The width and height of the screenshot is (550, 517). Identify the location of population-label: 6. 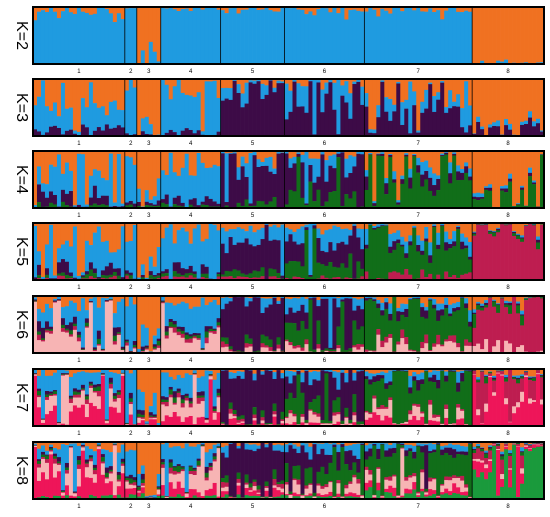
(325, 72).